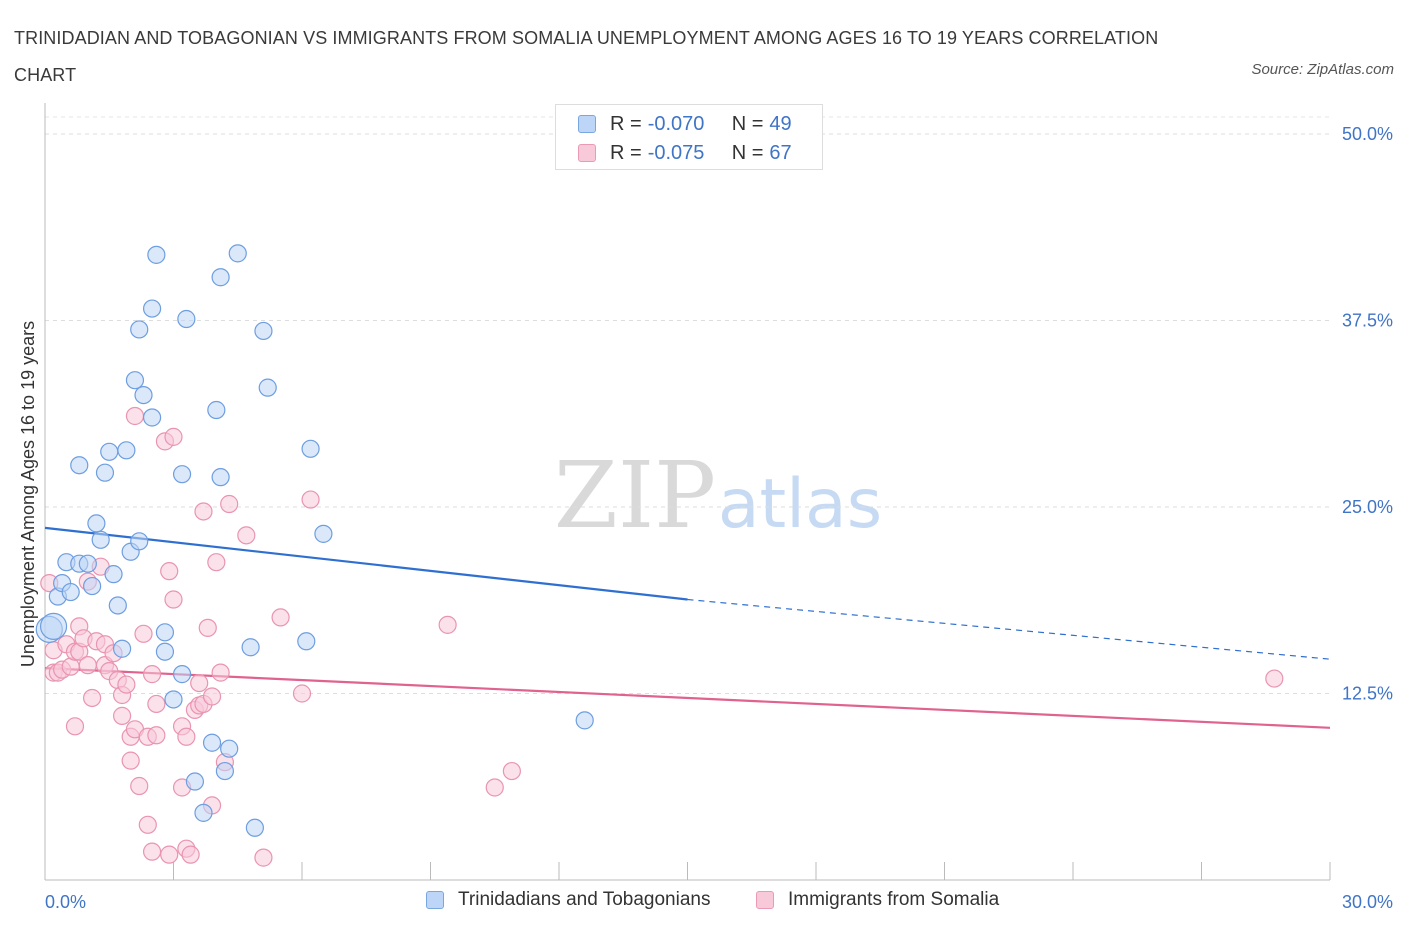 Image resolution: width=1406 pixels, height=930 pixels. I want to click on legend-item-somalia: Immigrants from Somalia, so click(877, 900).